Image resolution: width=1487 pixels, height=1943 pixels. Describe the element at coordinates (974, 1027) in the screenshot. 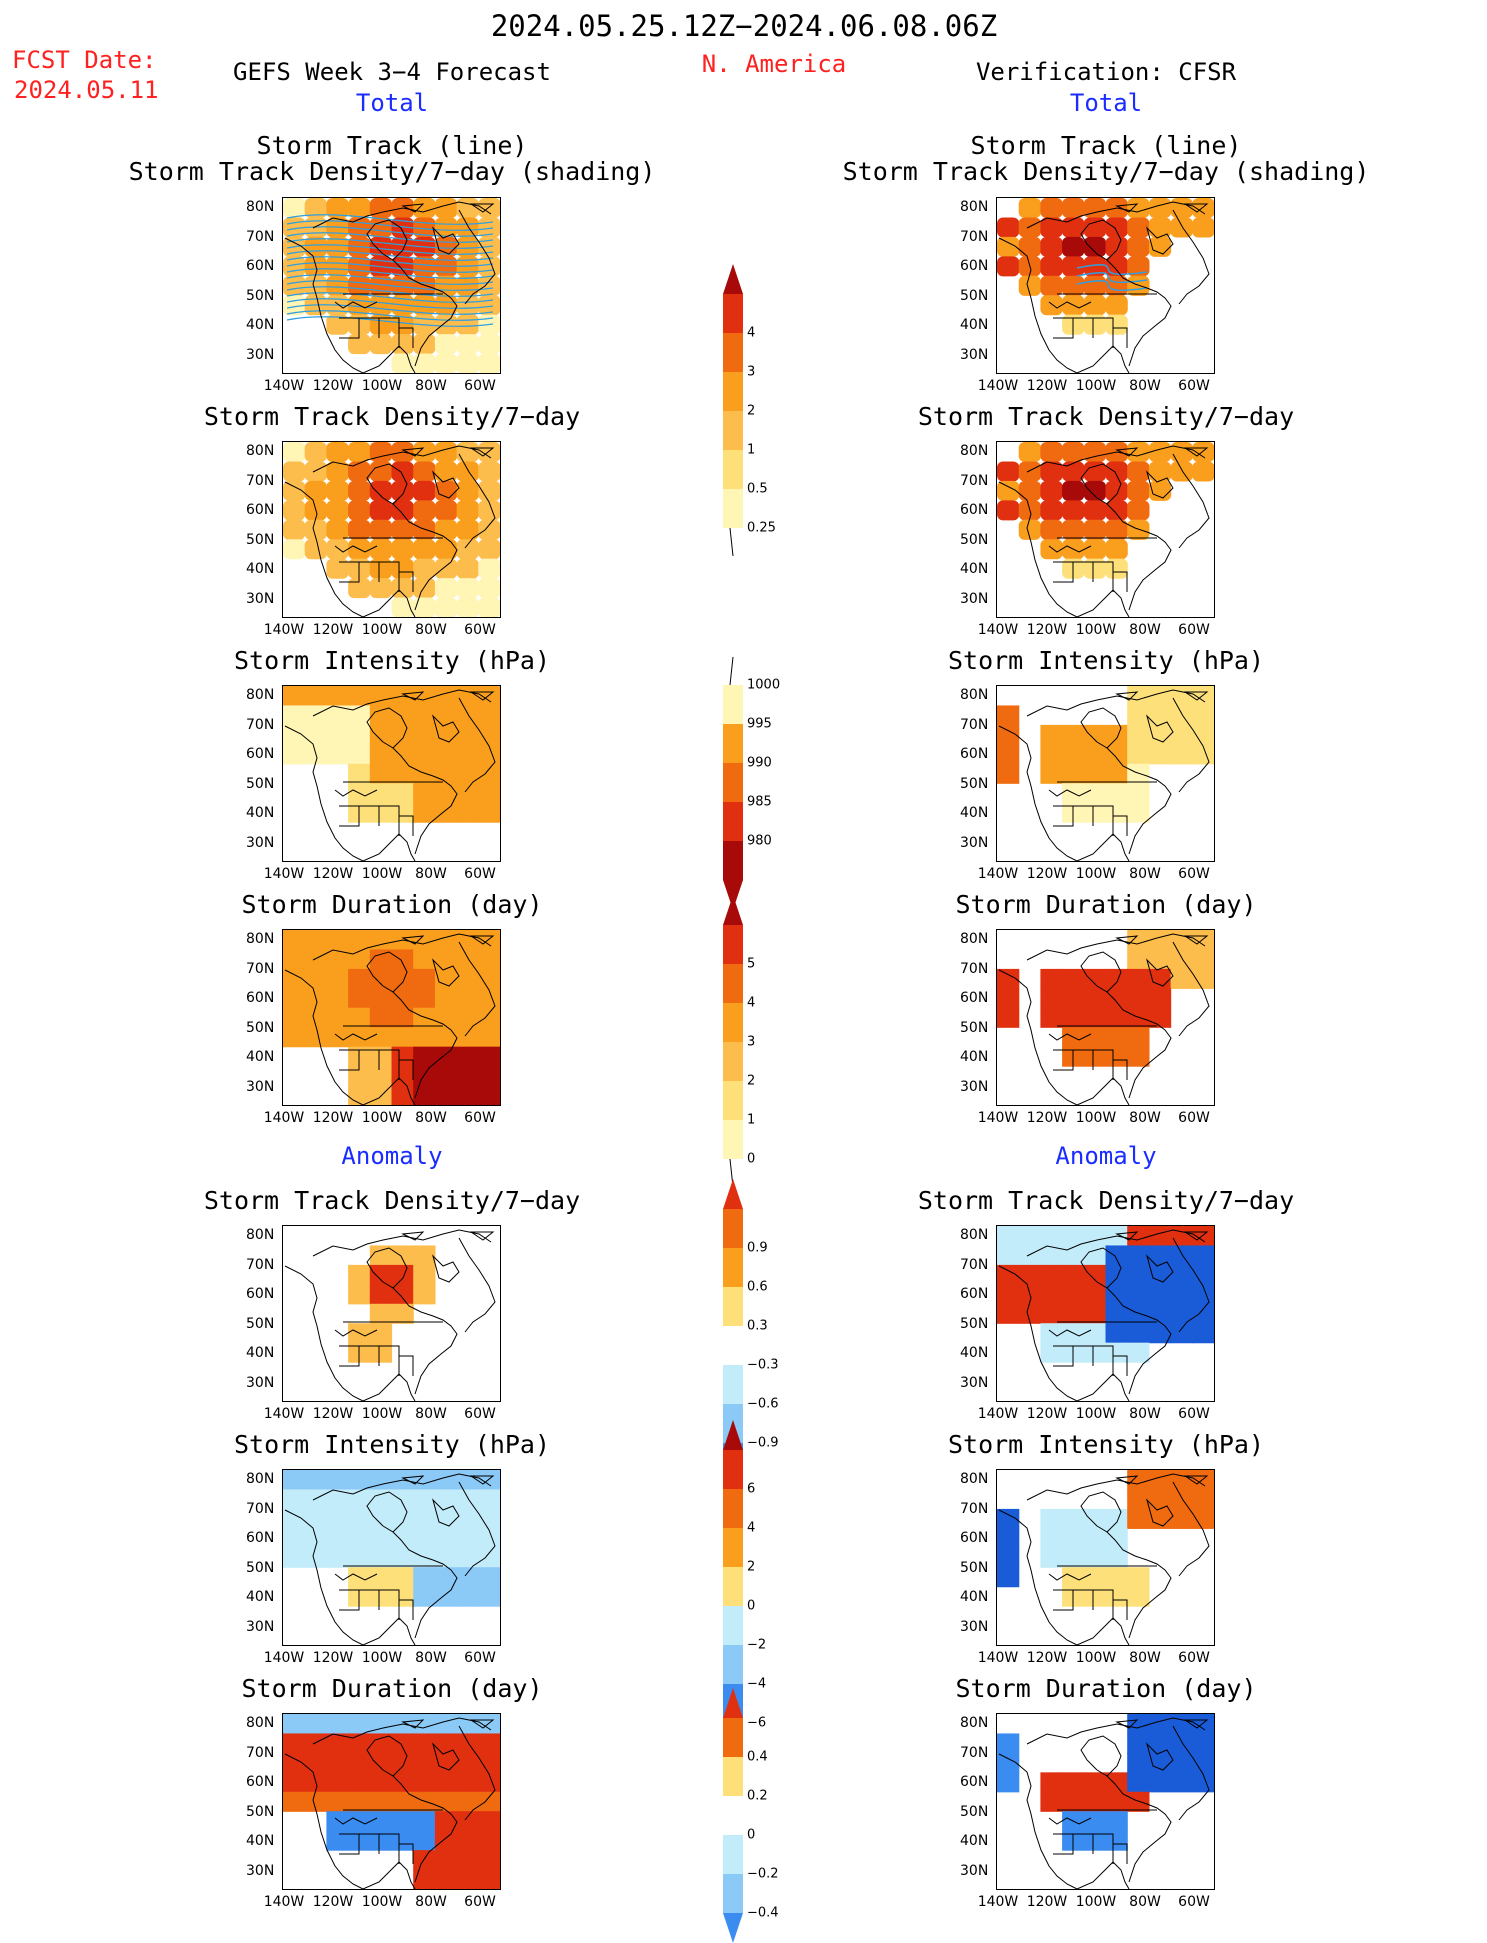

I see `latitude-label: 50N` at that location.